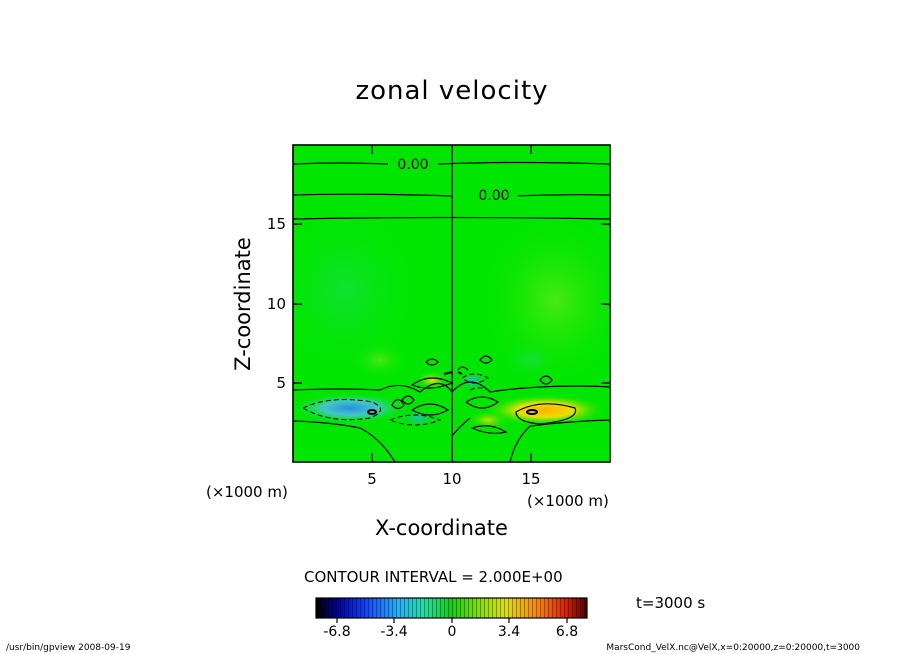 The width and height of the screenshot is (904, 654). What do you see at coordinates (276, 224) in the screenshot?
I see `y-tick-label: 15` at bounding box center [276, 224].